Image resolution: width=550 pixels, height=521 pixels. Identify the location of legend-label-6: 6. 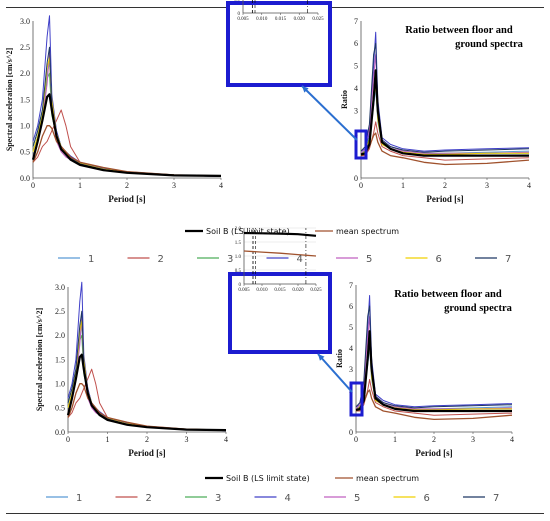
(427, 498).